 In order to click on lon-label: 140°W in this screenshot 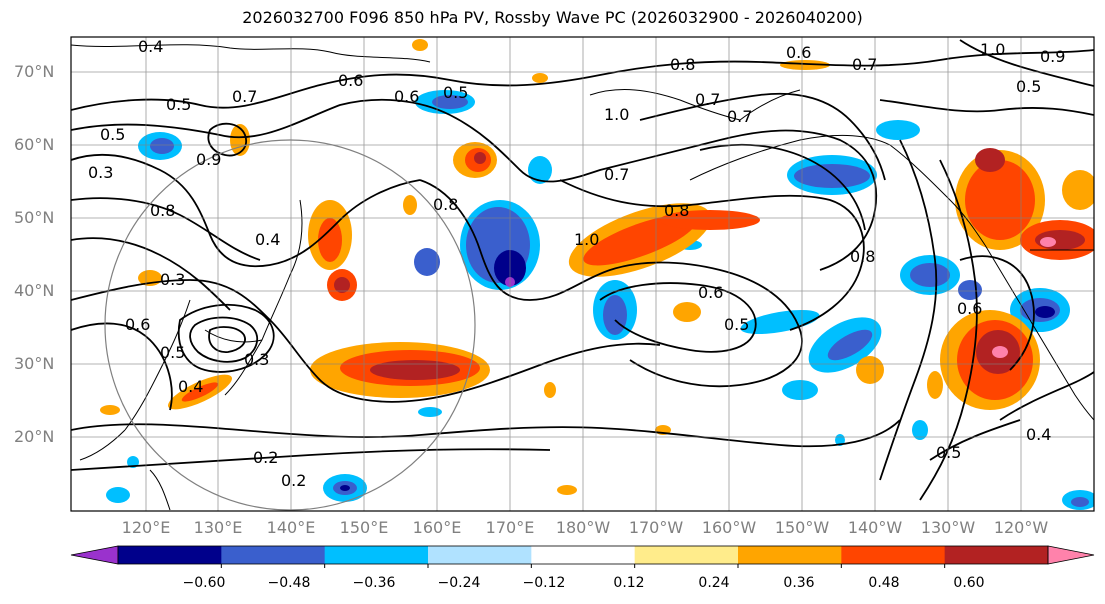, I will do `click(875, 527)`.